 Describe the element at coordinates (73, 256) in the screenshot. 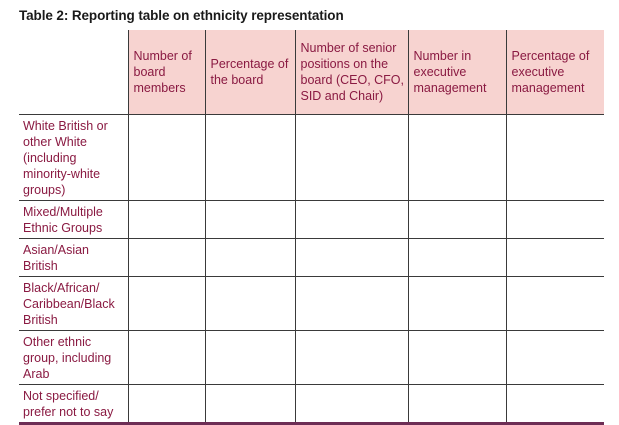

I see `row-label-asian-british: Asian/Asian British` at that location.